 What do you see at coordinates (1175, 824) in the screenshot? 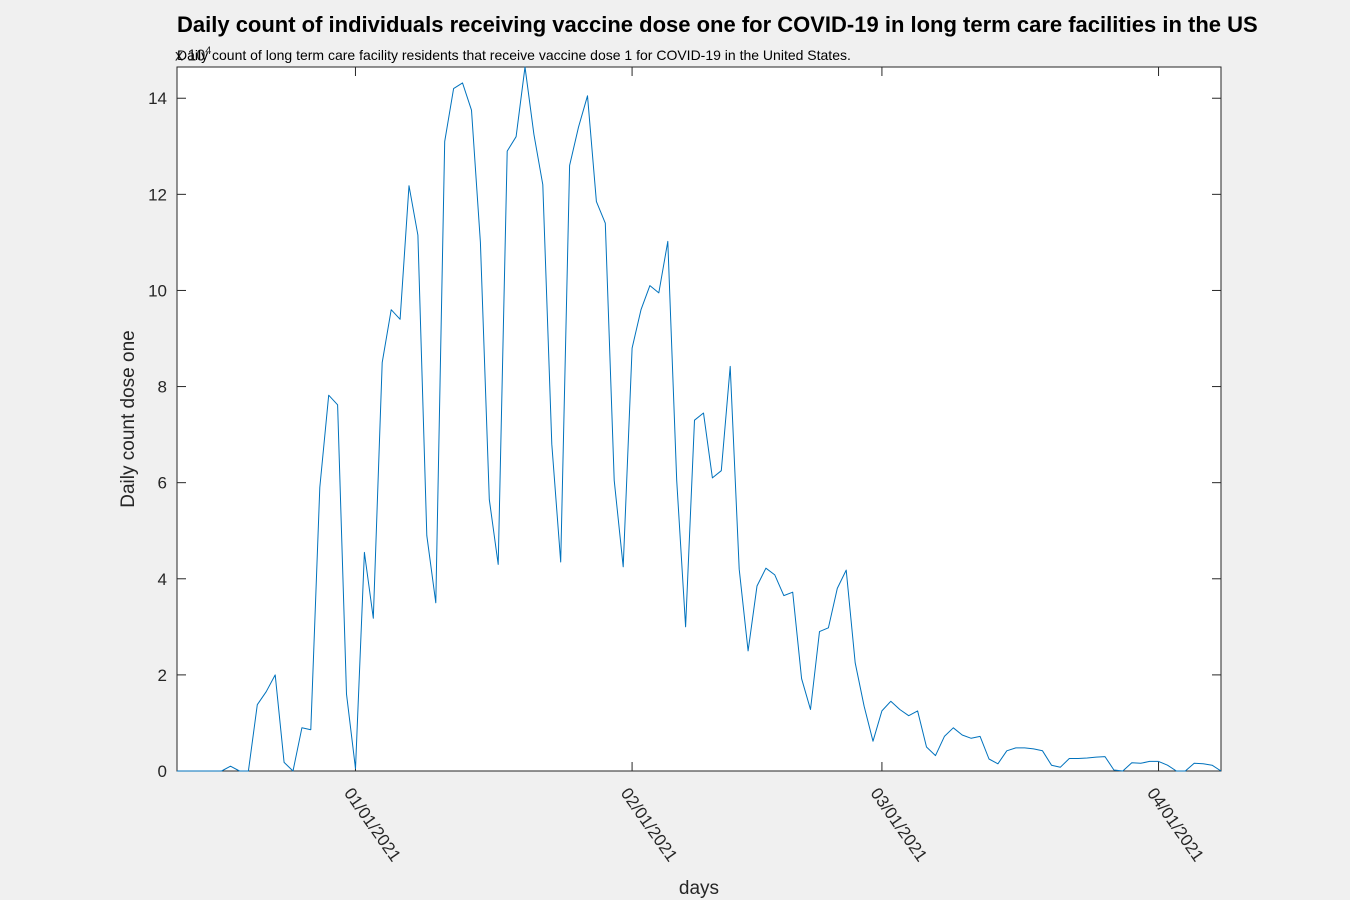
I see `x-tick-label: 04/01/2021` at bounding box center [1175, 824].